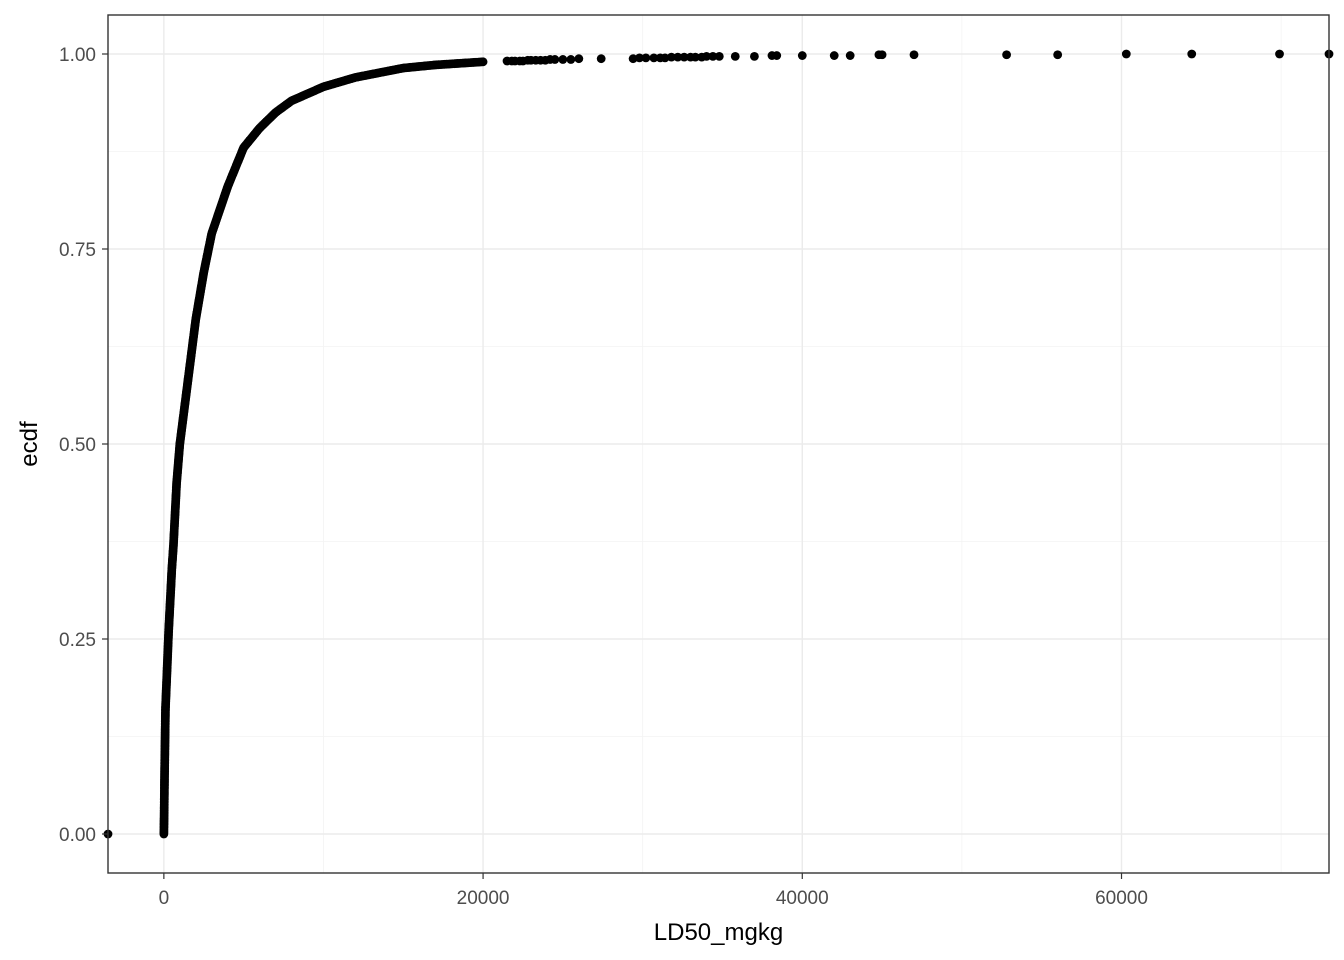  What do you see at coordinates (77, 445) in the screenshot?
I see `y-tick-label: 0.50` at bounding box center [77, 445].